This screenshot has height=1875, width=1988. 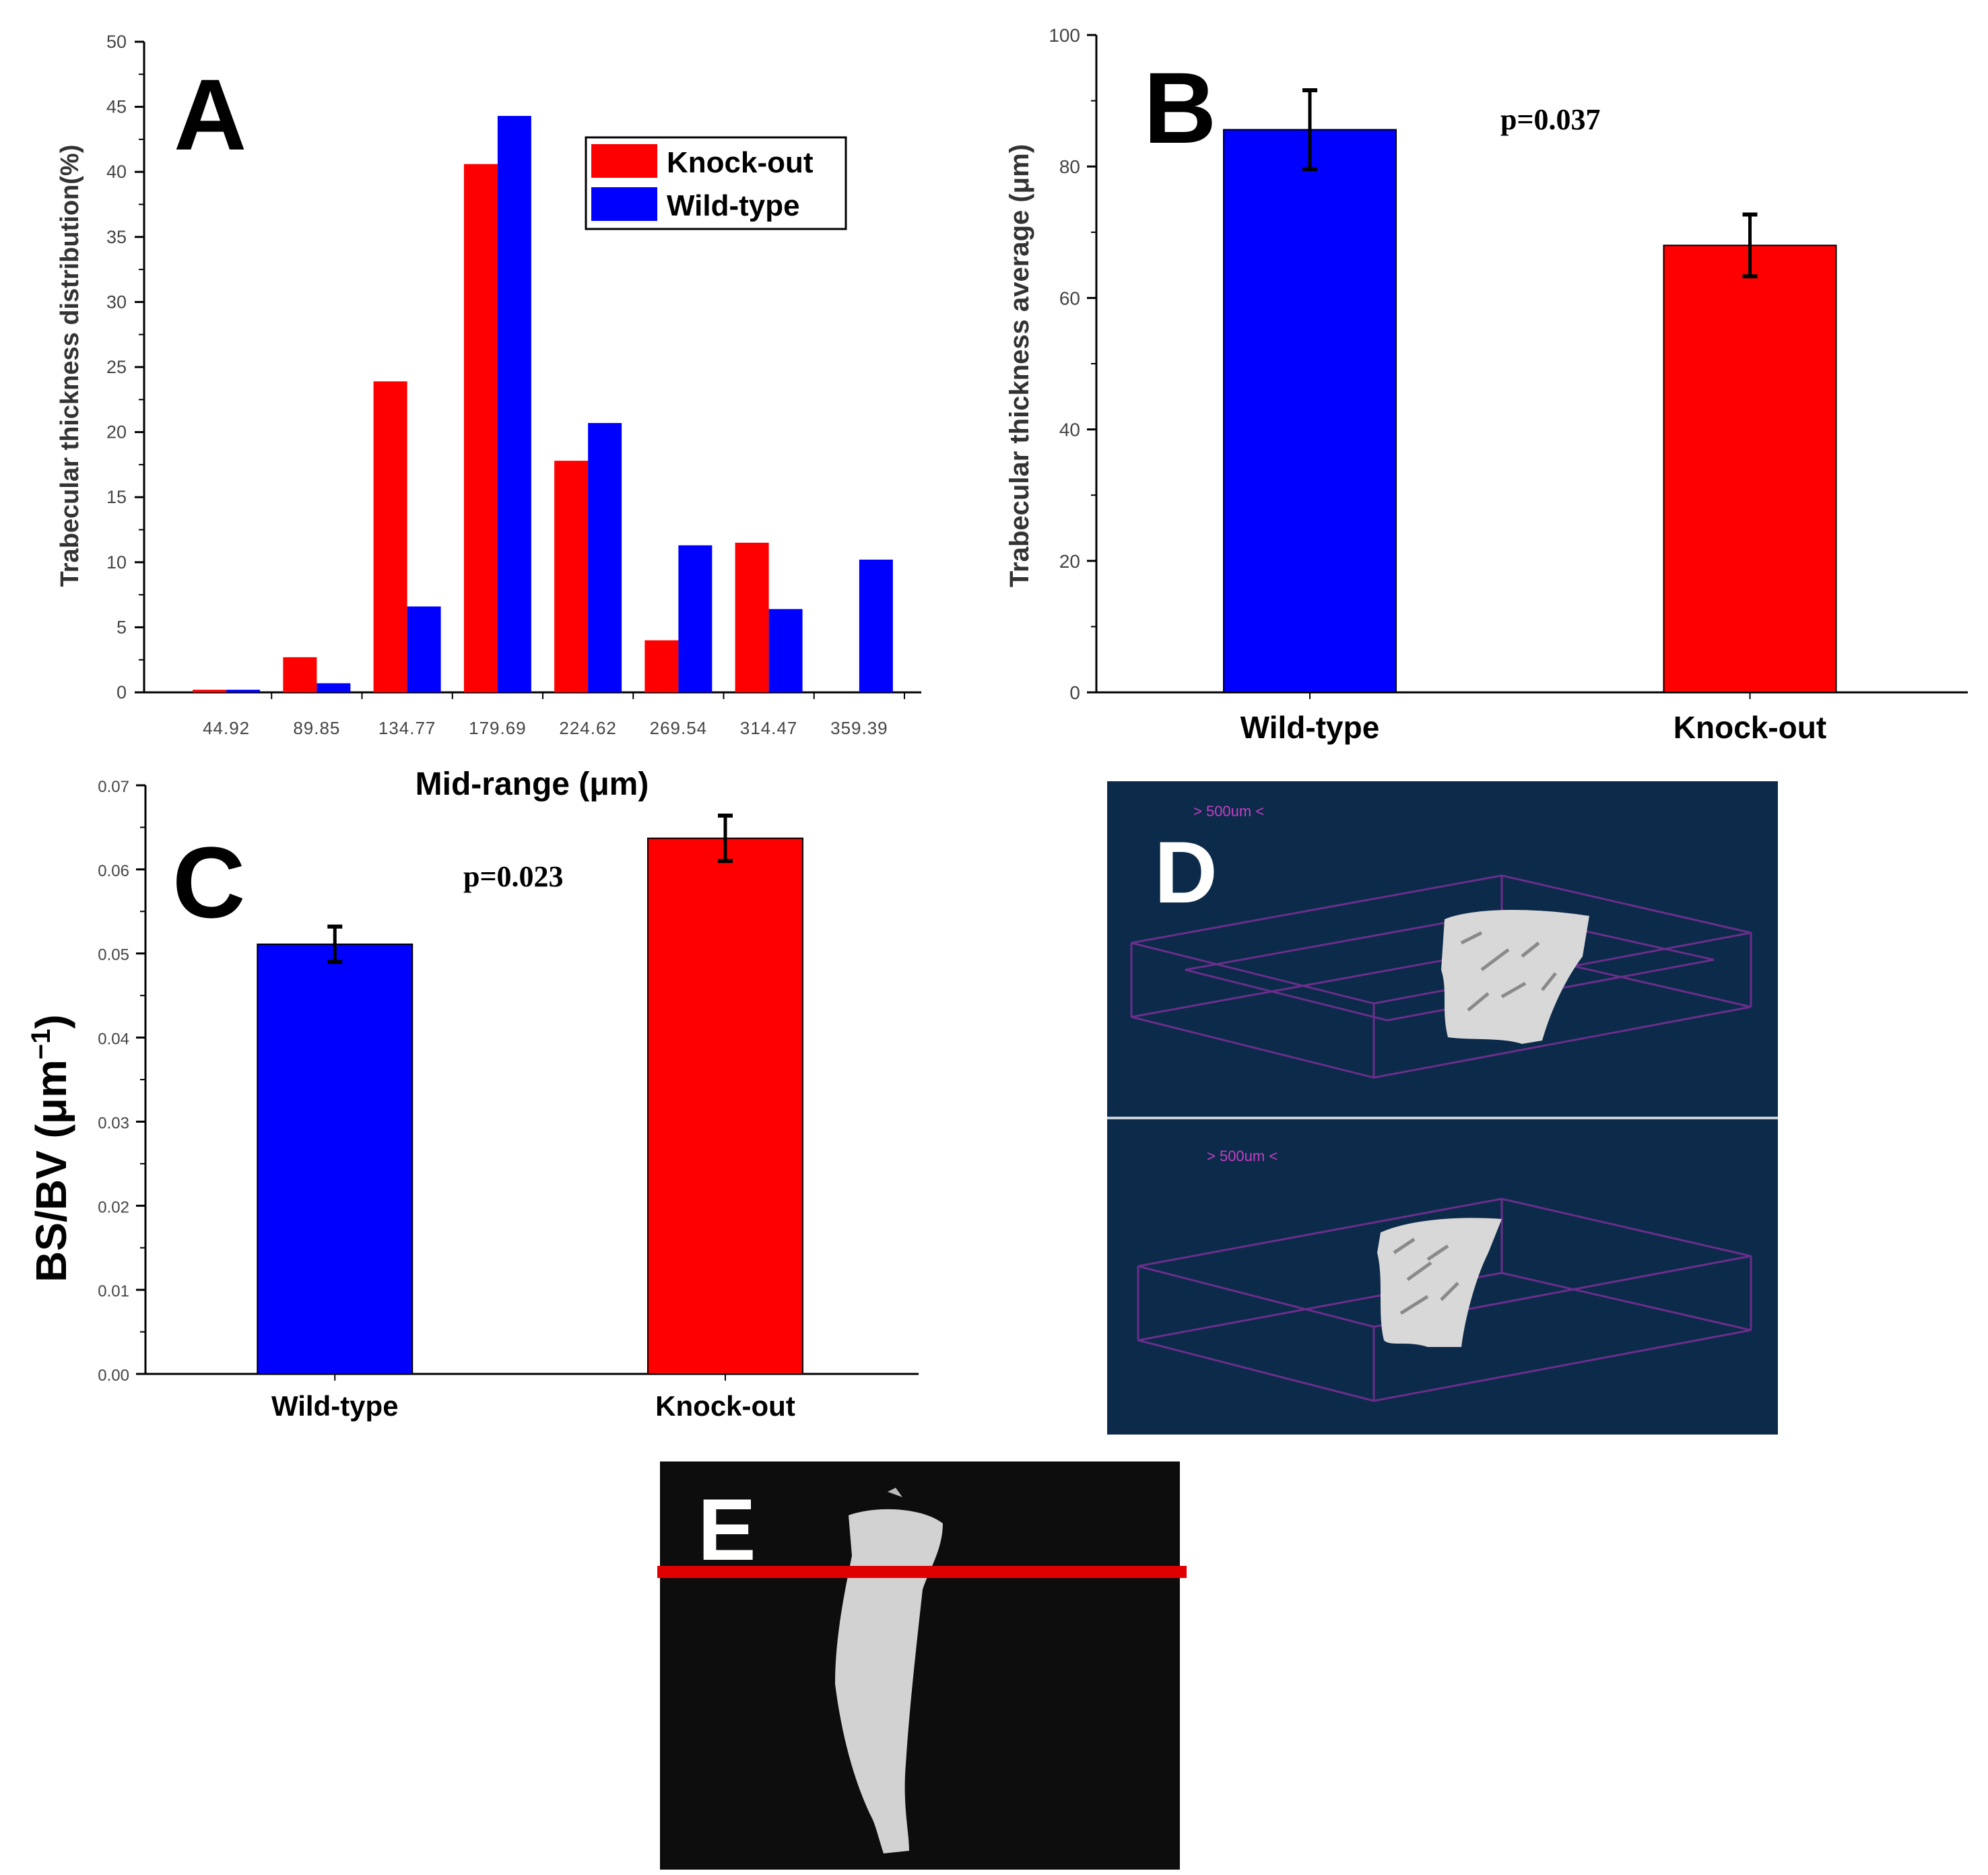 What do you see at coordinates (1069, 430) in the screenshot?
I see `panel-b-y-tick-label: 40` at bounding box center [1069, 430].